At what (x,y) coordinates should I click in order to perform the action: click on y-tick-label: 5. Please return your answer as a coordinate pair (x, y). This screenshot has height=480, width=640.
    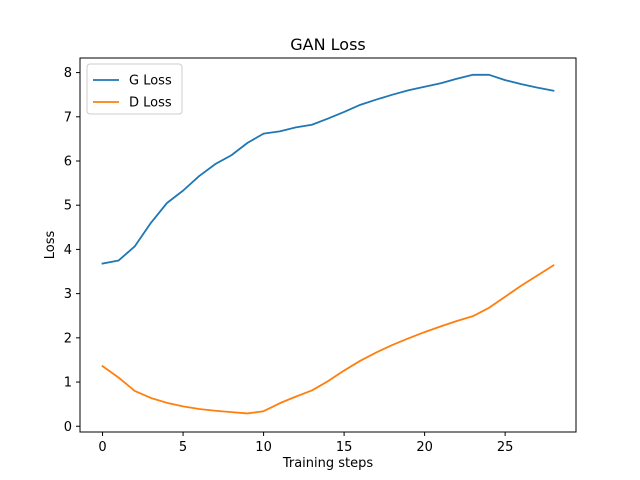
    Looking at the image, I should click on (68, 206).